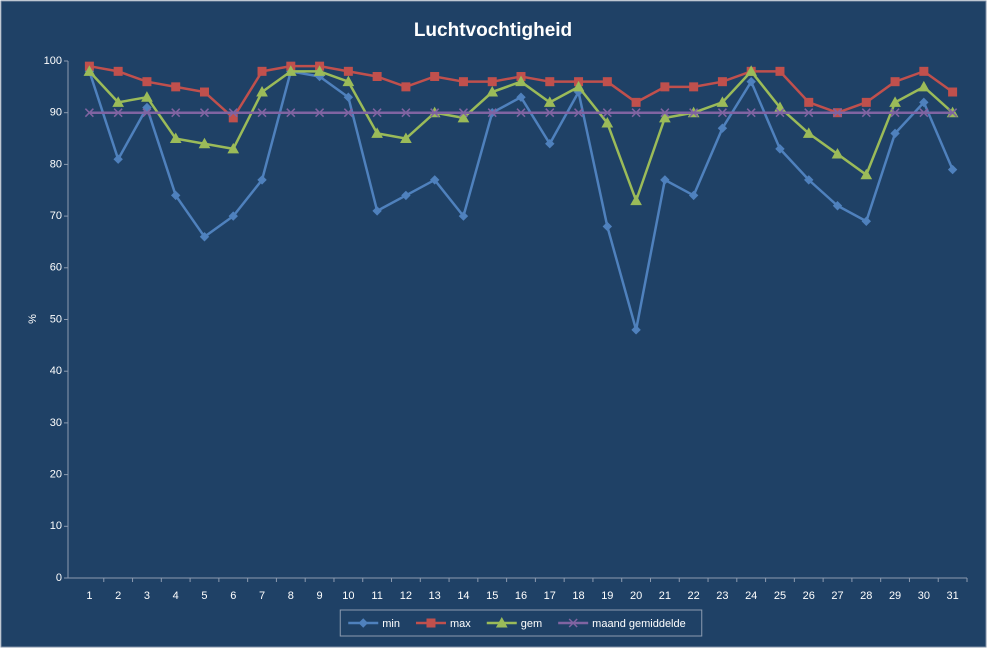 This screenshot has width=987, height=648. I want to click on y-axis-label: %, so click(33, 319).